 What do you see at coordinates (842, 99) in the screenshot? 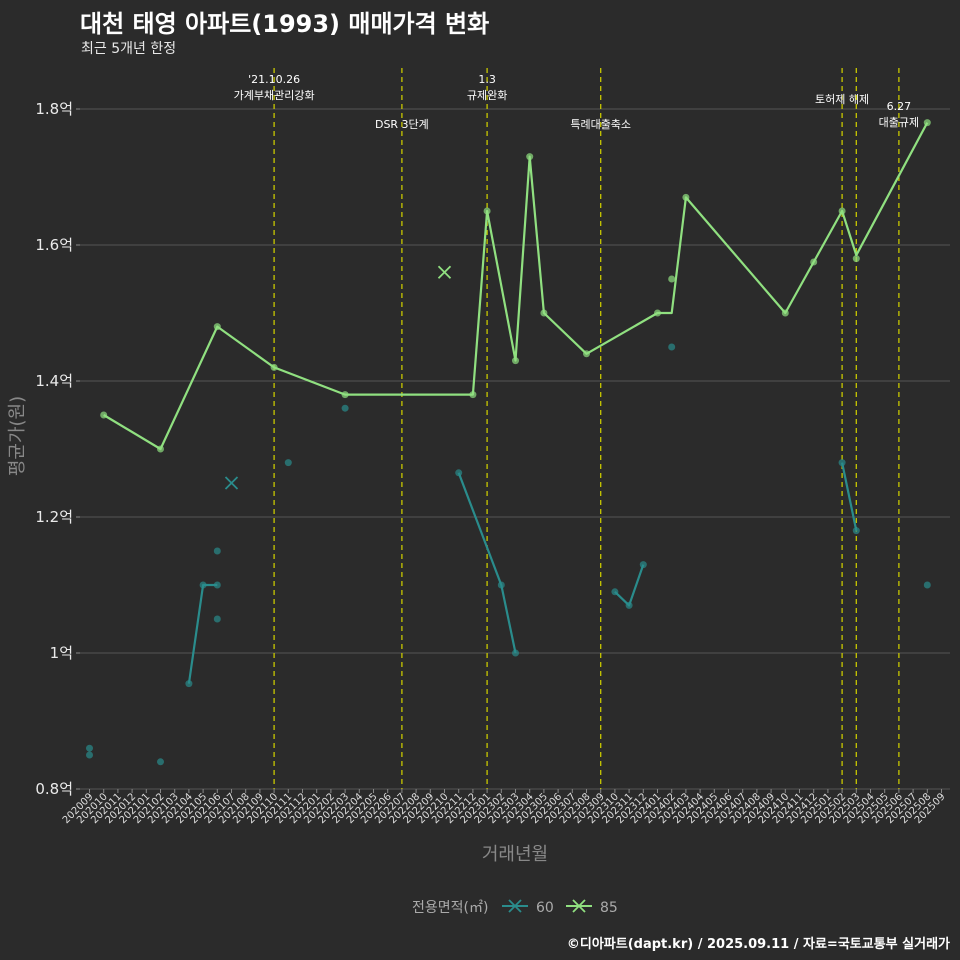
I see `event-label: 토허제 해제` at bounding box center [842, 99].